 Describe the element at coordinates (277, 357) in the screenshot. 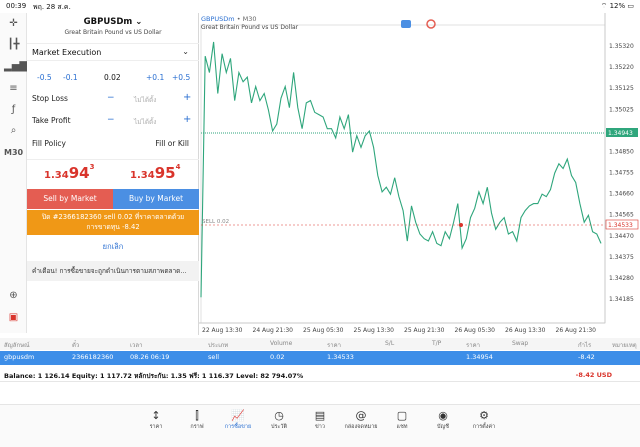

I see `table-cell-volume: 0.02` at that location.